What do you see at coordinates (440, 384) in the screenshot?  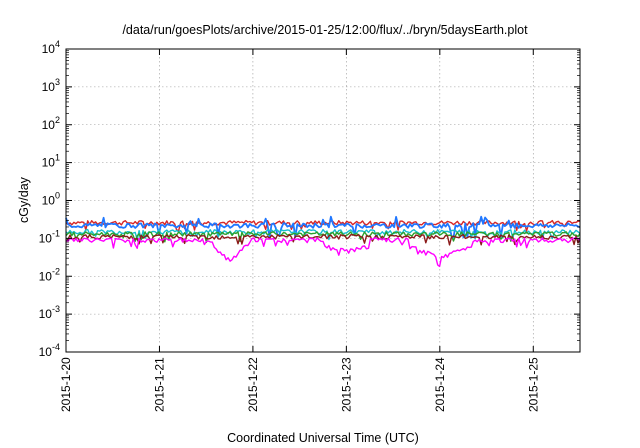 I see `x-tick-label: 2015-1-24` at bounding box center [440, 384].